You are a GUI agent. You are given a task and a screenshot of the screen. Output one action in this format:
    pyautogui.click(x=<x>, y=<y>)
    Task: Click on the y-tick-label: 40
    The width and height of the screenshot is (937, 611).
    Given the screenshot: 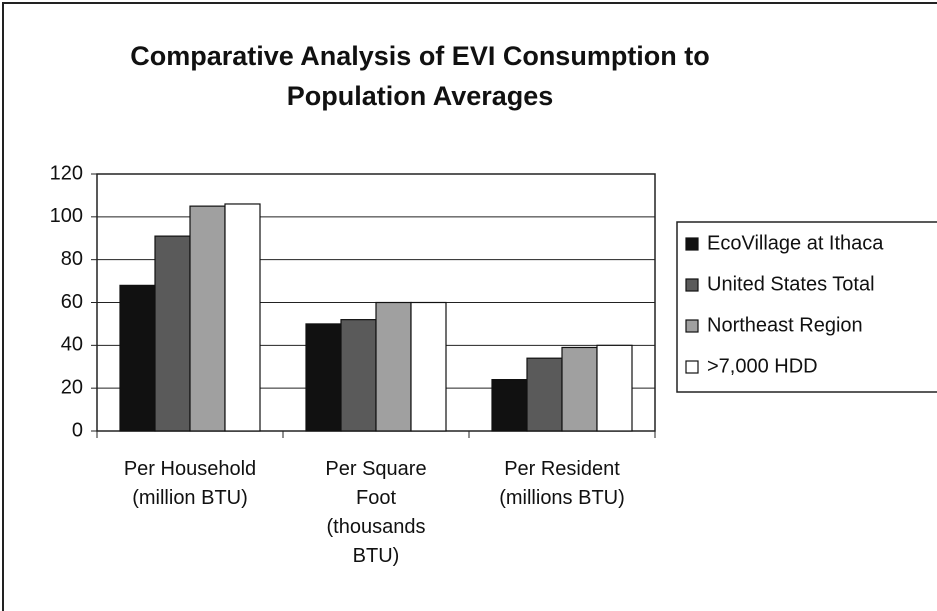 What is the action you would take?
    pyautogui.click(x=72, y=345)
    